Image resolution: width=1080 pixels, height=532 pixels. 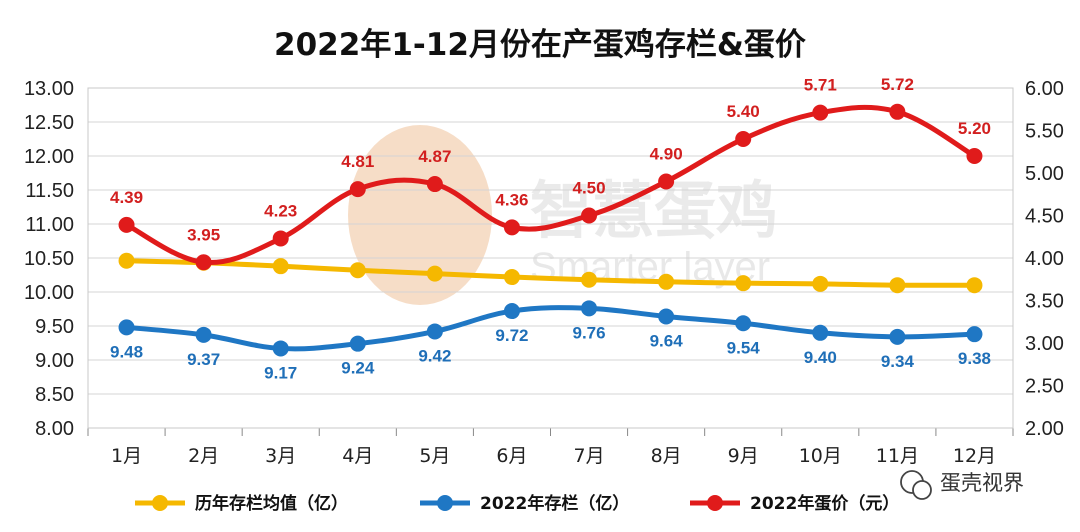 I want to click on right-tick-label: 2.00, so click(x=1044, y=429).